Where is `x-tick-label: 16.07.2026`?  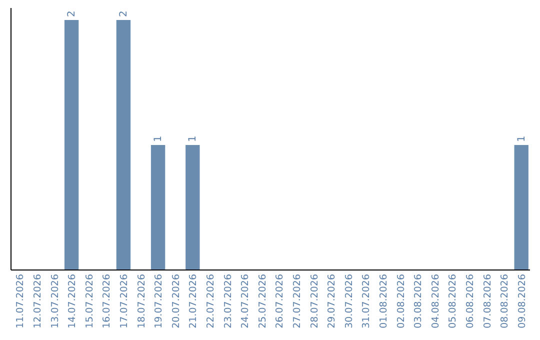 x-tick-label: 16.07.2026 is located at coordinates (107, 301).